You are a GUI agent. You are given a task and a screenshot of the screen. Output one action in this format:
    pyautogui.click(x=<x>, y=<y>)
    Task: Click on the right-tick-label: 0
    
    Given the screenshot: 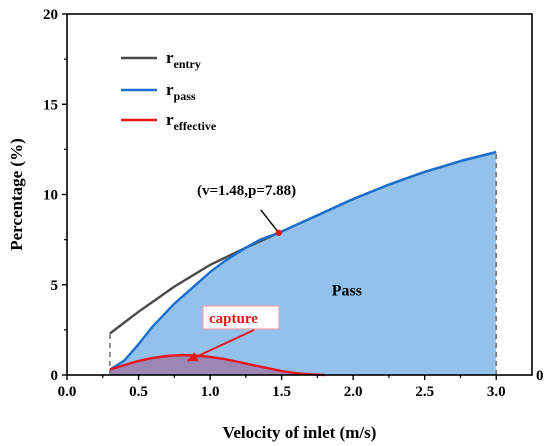 What is the action you would take?
    pyautogui.click(x=540, y=376)
    